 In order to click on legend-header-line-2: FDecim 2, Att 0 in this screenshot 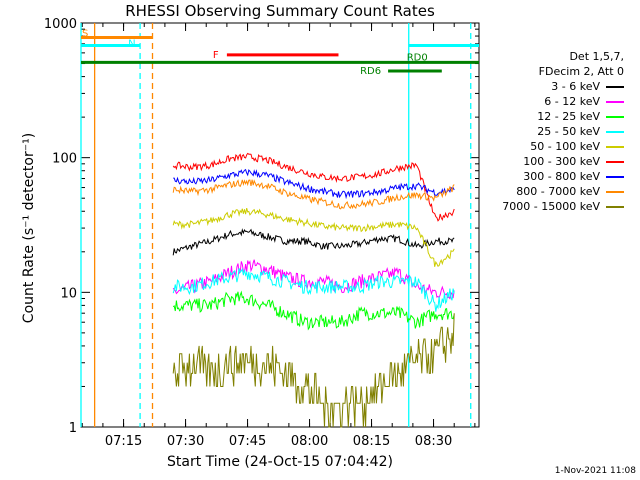, I will do `click(581, 71)`.